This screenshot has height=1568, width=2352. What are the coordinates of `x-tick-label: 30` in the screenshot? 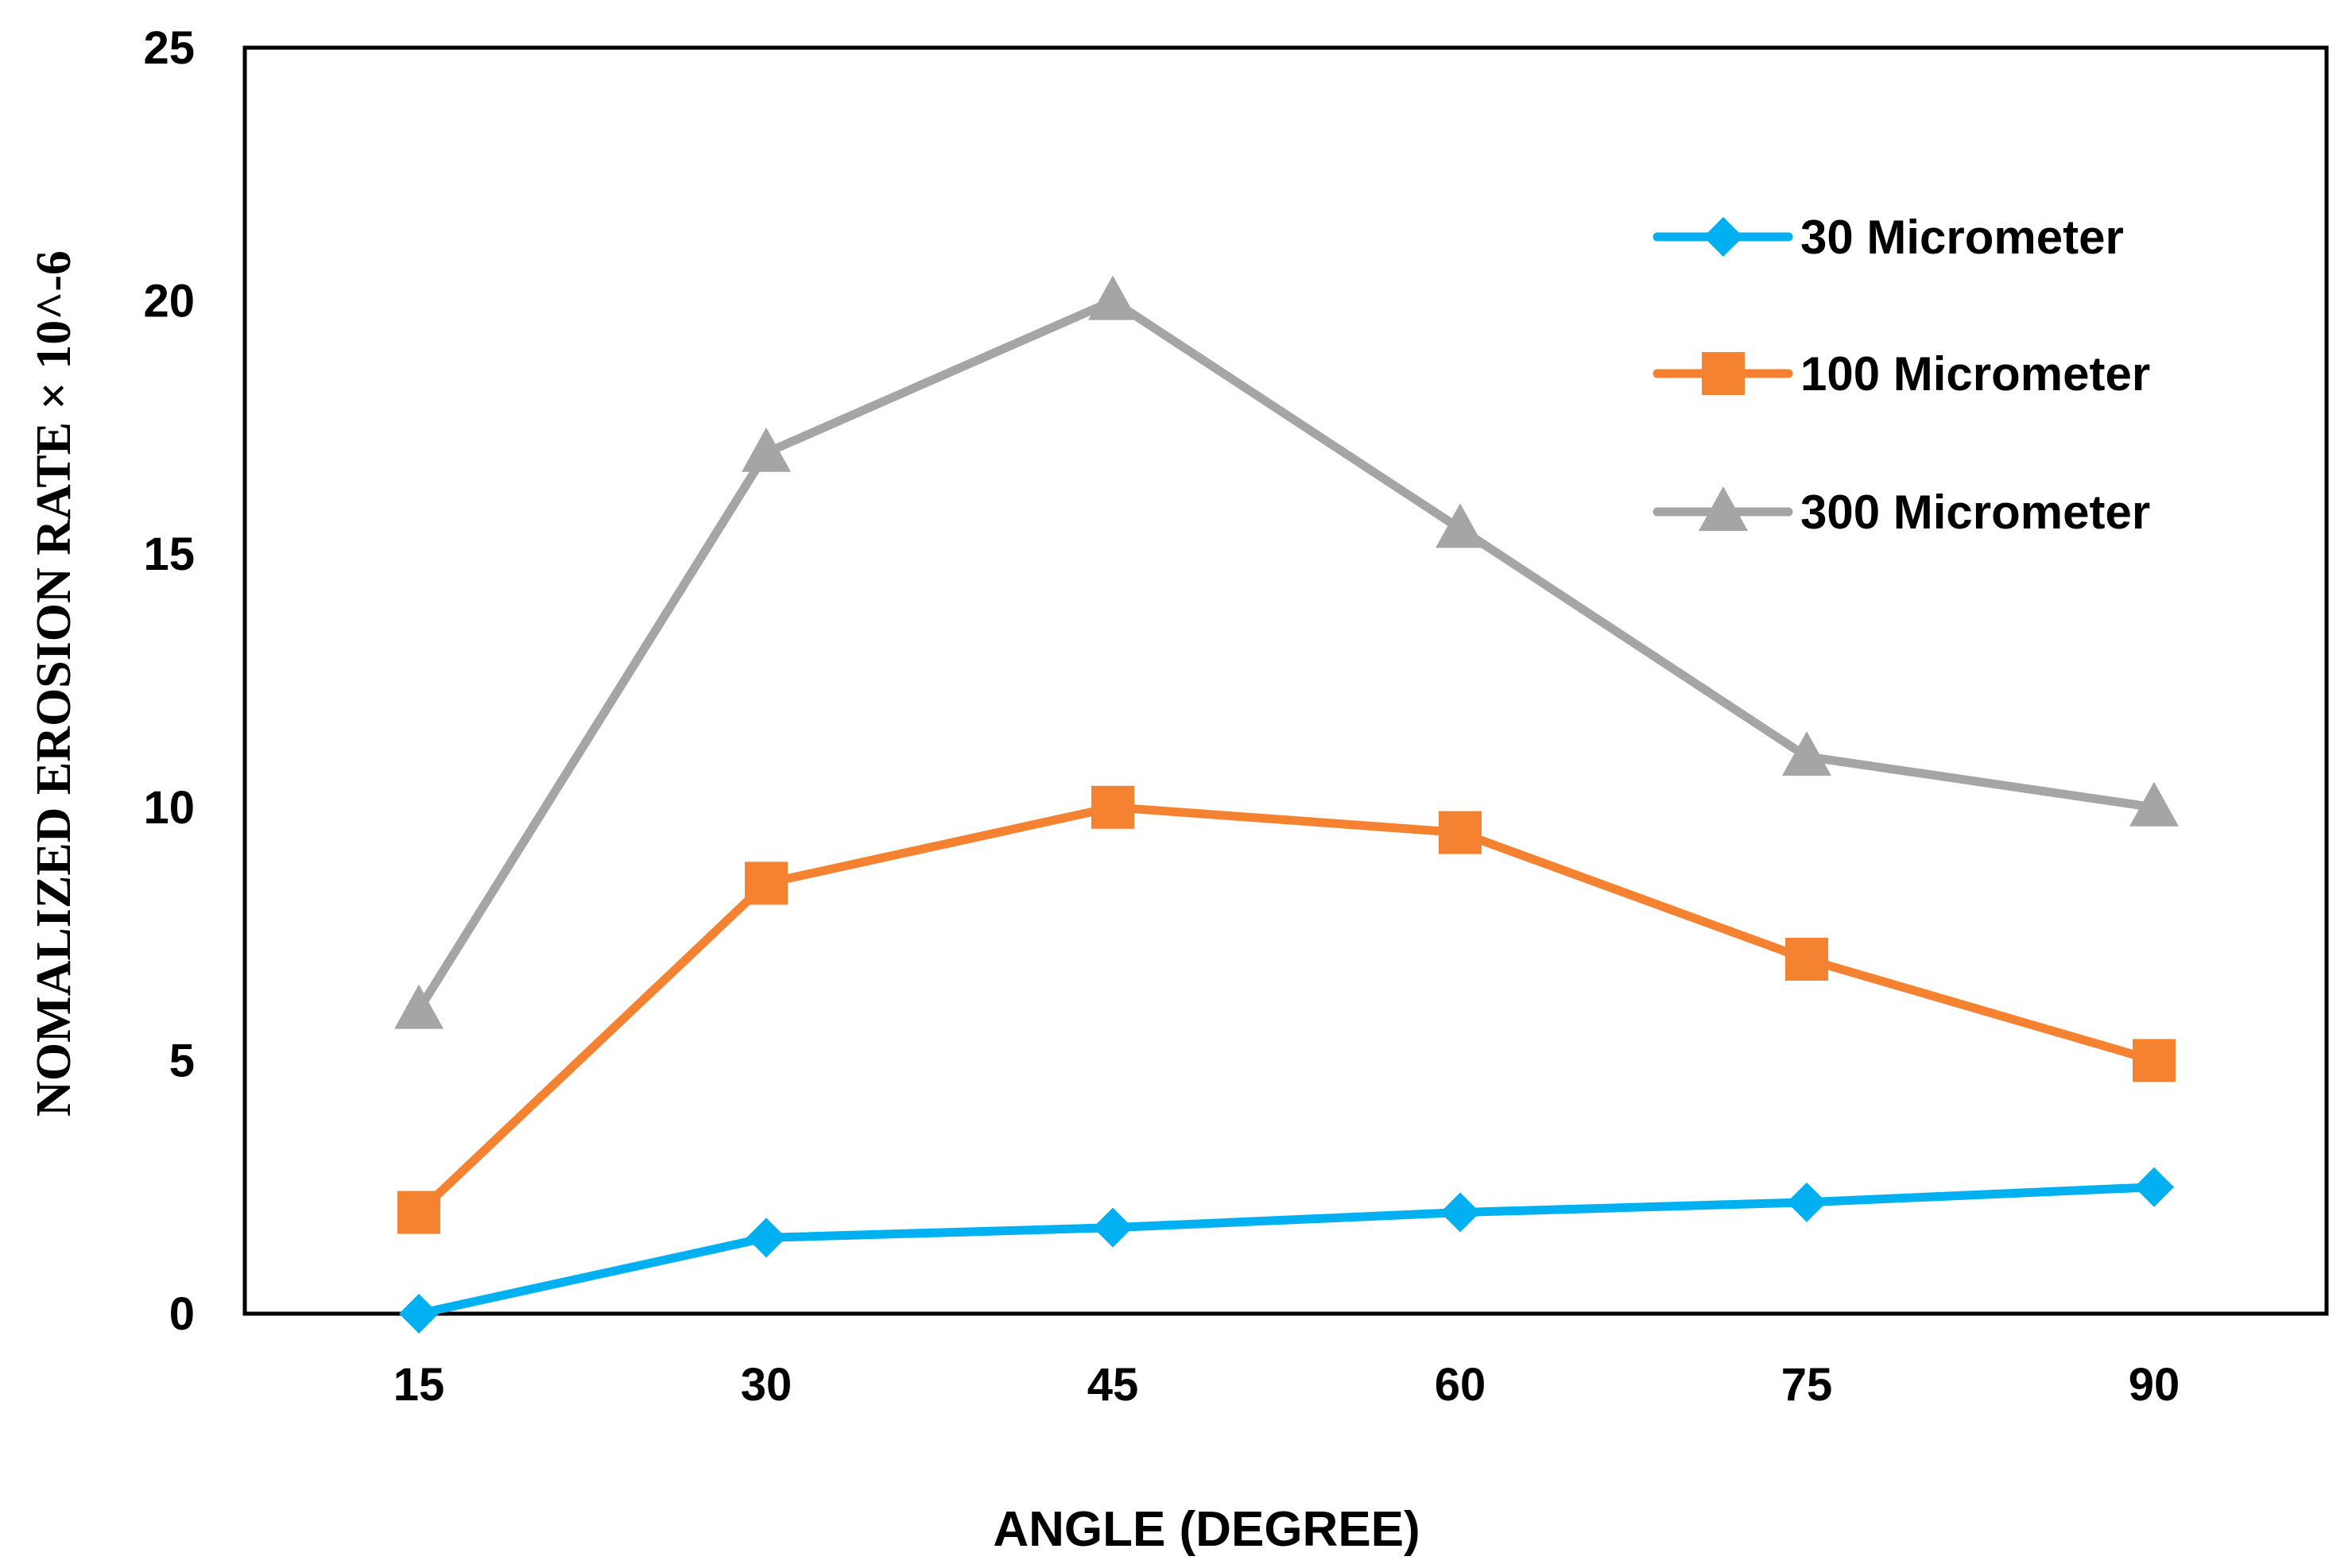 It's located at (766, 1385).